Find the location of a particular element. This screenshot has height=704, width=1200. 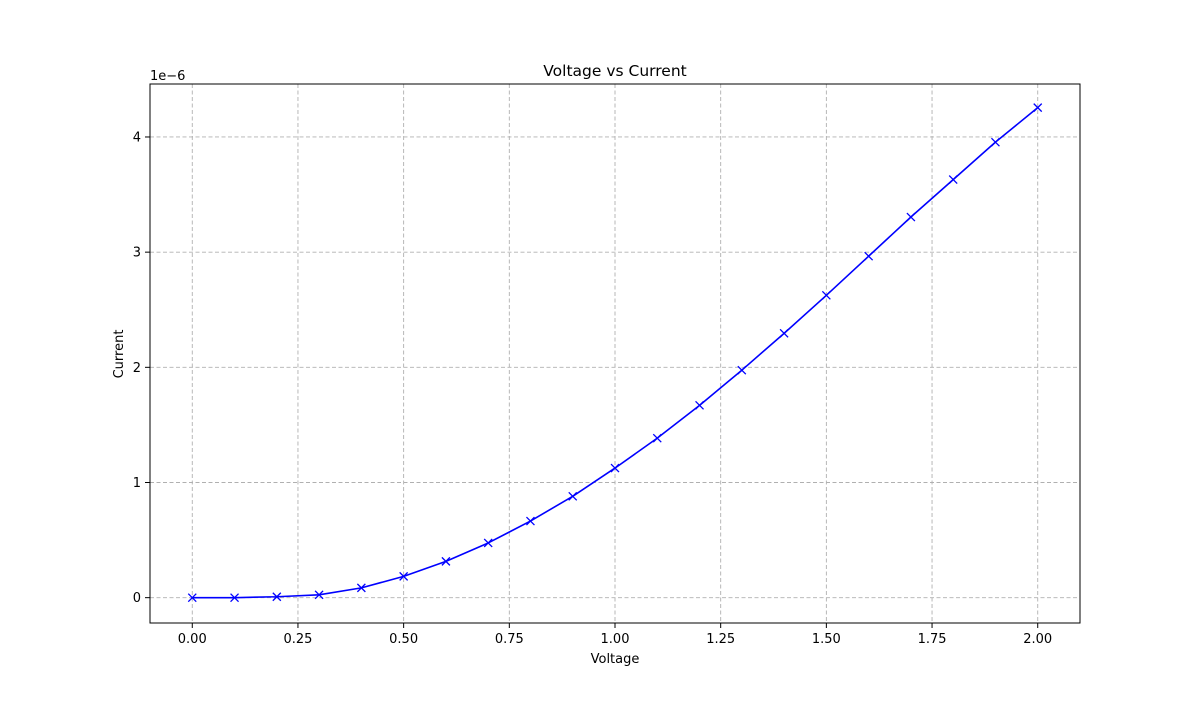

y-axis-offset-text: 1e−6 is located at coordinates (167, 76).